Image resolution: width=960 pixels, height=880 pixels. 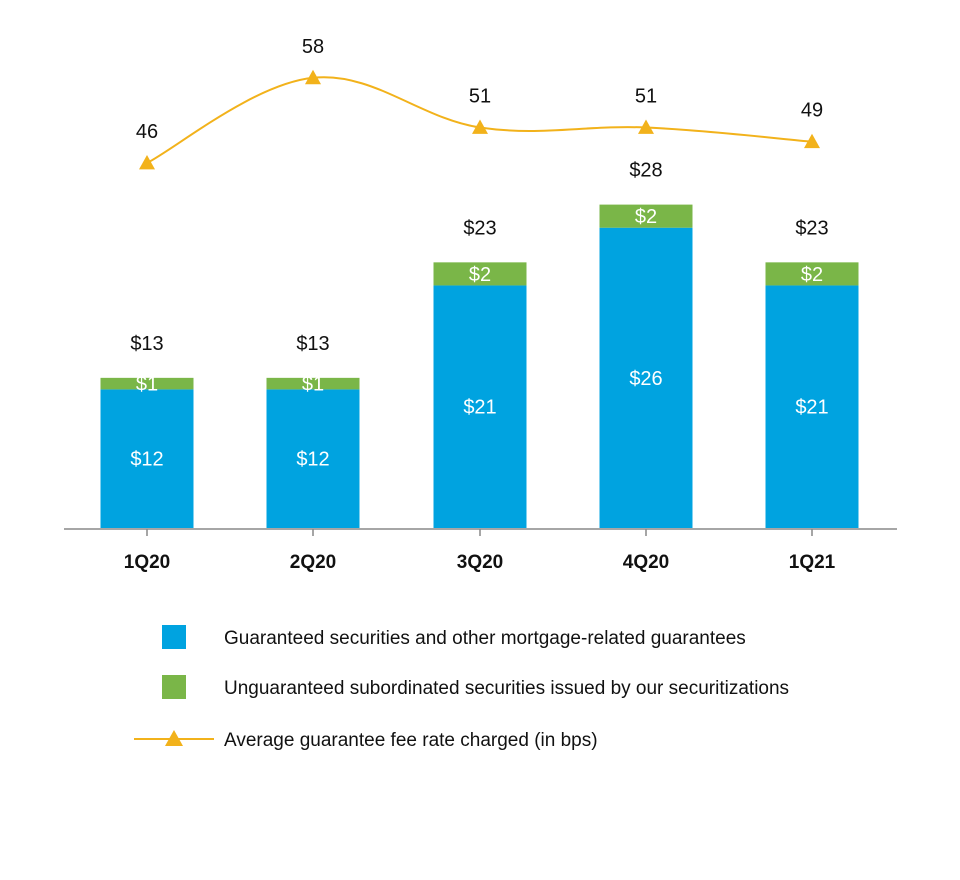 What do you see at coordinates (812, 141) in the screenshot?
I see `fee-rate-point-1Q21` at bounding box center [812, 141].